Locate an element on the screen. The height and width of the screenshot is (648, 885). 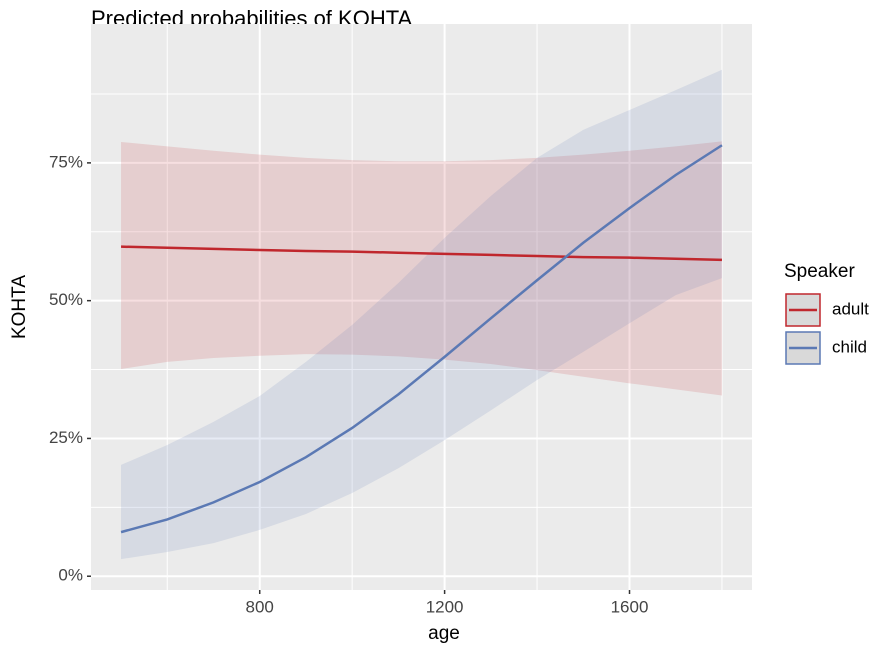
y-tick-label: 0% is located at coordinates (70, 575).